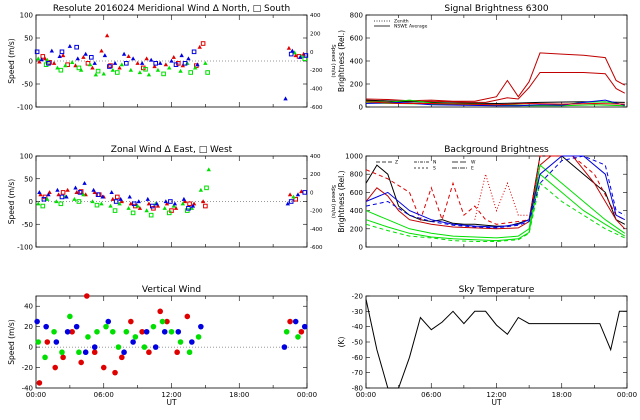 The height and width of the screenshot is (420, 640). Describe the element at coordinates (356, 39) in the screenshot. I see `y-tick-label: 600` at that location.